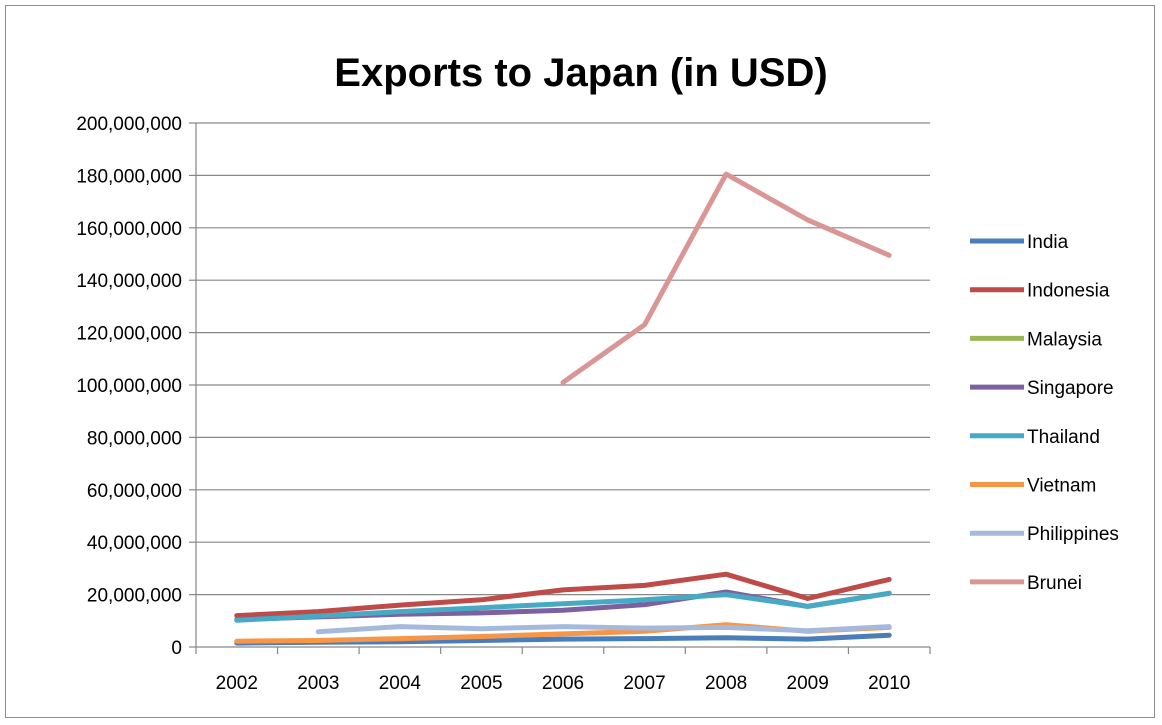  Describe the element at coordinates (481, 683) in the screenshot. I see `x-tick-label: 2005` at that location.